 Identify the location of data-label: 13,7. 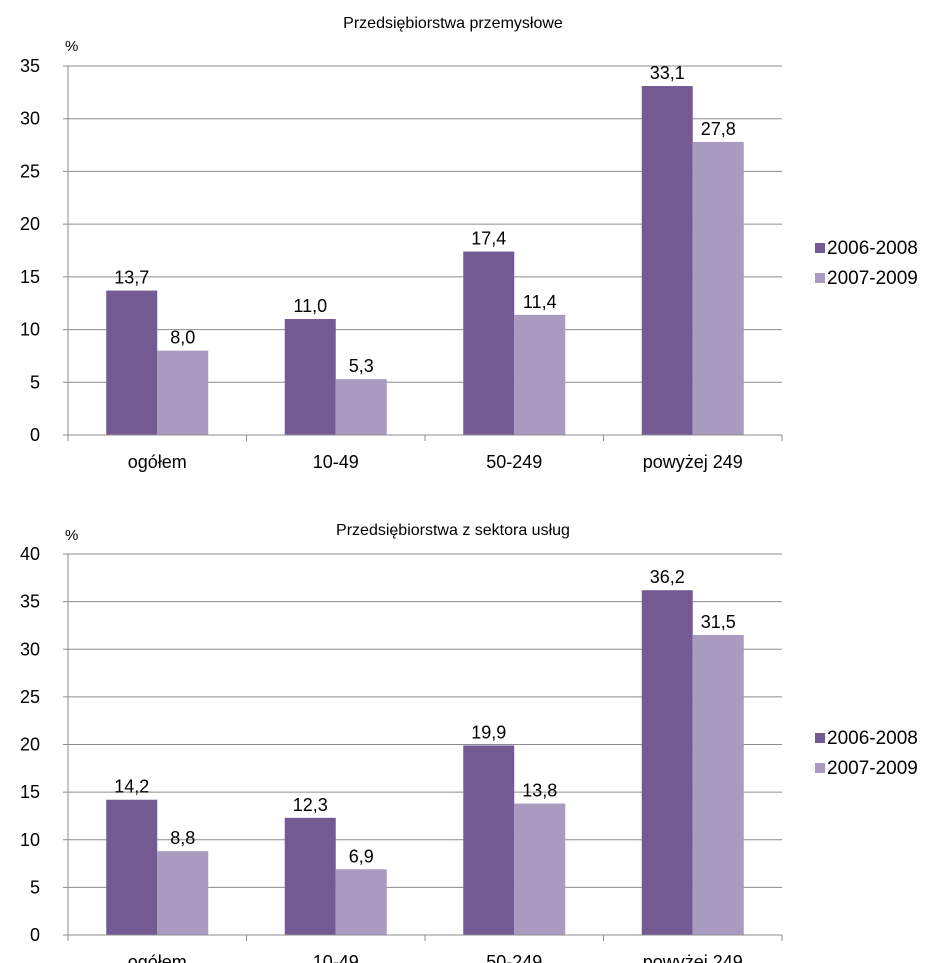
(131, 278).